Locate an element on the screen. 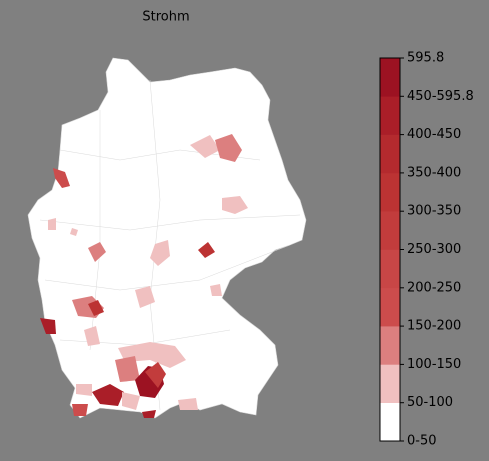 The width and height of the screenshot is (489, 461). colorbar-label: 100-150 is located at coordinates (434, 364).